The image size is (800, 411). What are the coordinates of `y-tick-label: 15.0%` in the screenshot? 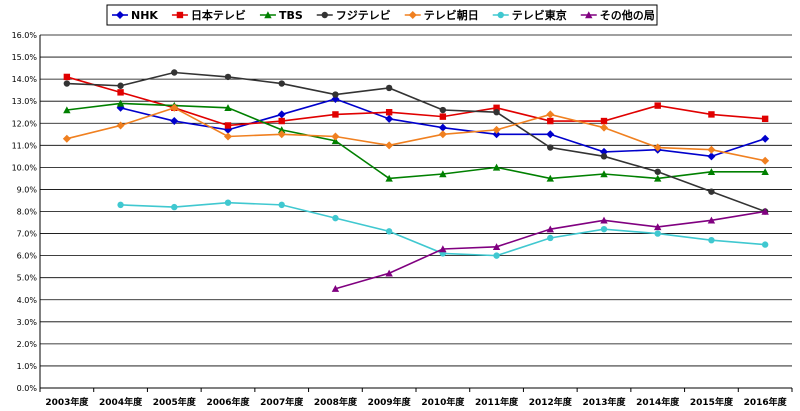 It's located at (25, 57).